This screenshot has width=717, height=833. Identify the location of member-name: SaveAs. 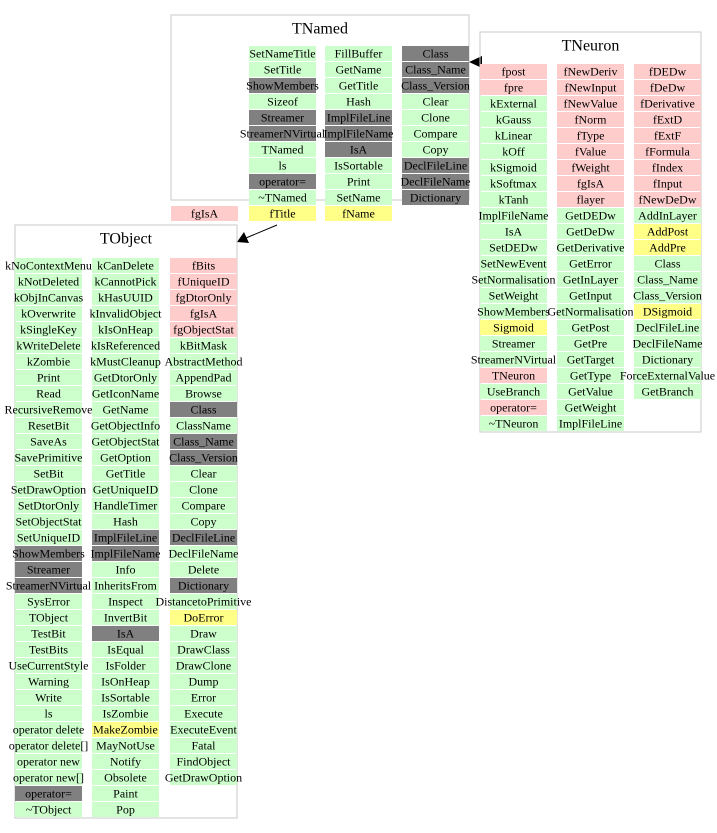
(48, 441).